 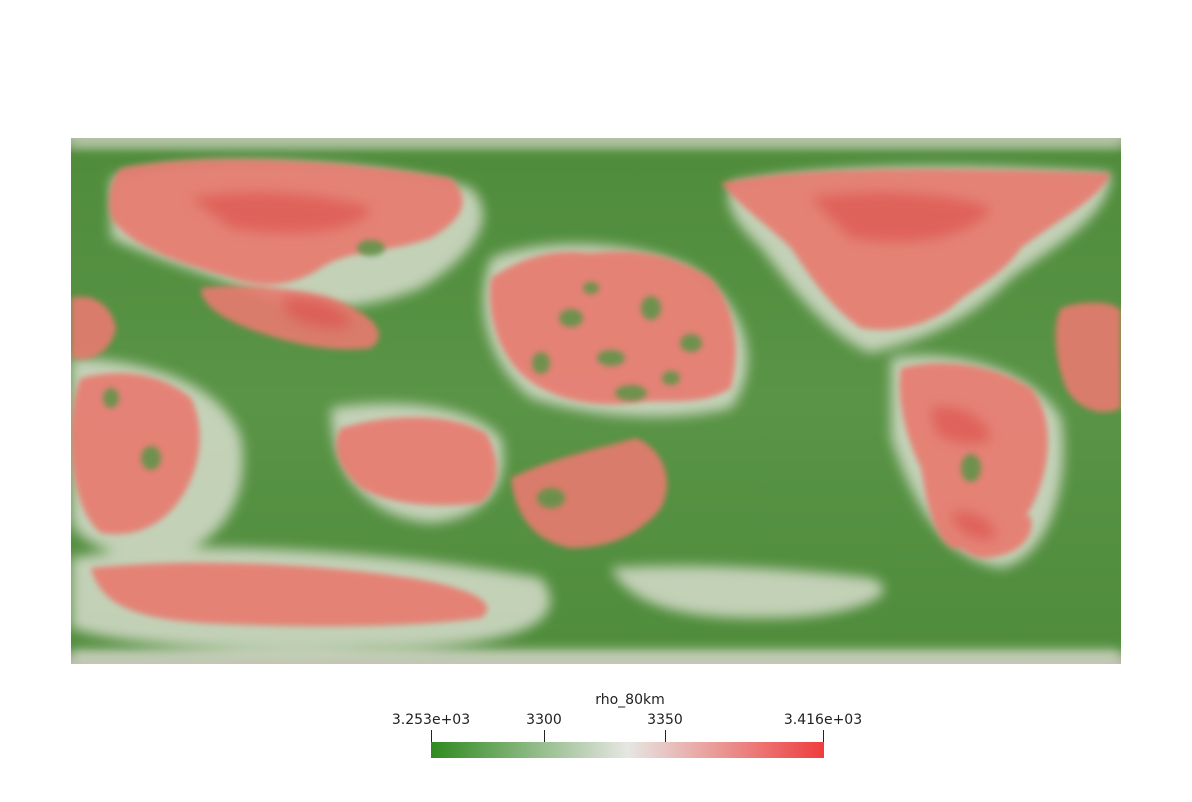 I want to click on region-northwest-ridge, so click(x=290, y=318).